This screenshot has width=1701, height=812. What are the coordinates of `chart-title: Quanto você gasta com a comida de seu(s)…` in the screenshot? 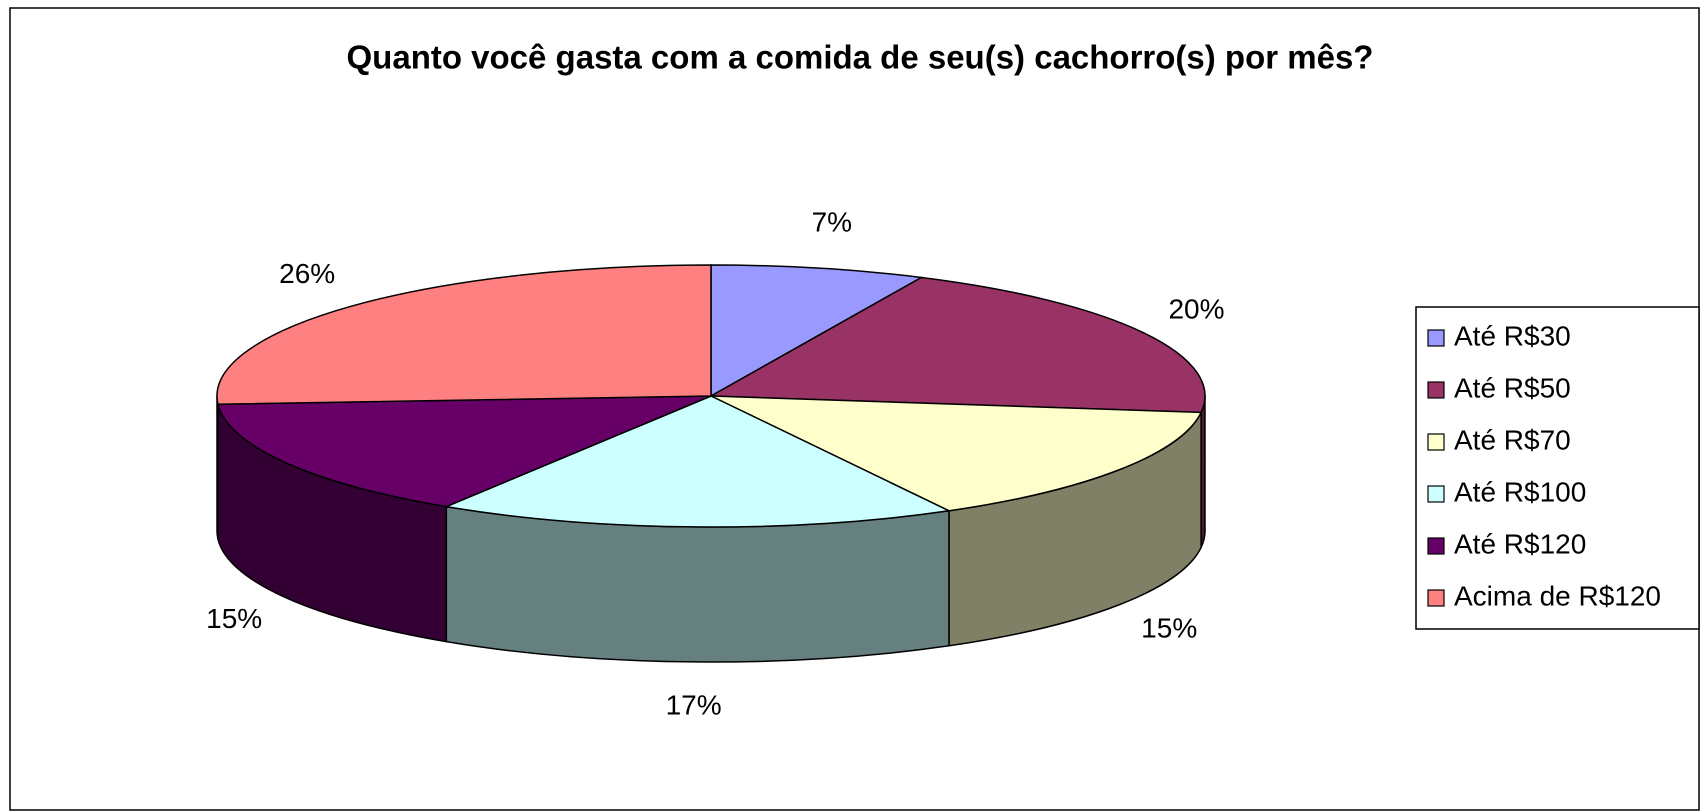 It's located at (860, 57).